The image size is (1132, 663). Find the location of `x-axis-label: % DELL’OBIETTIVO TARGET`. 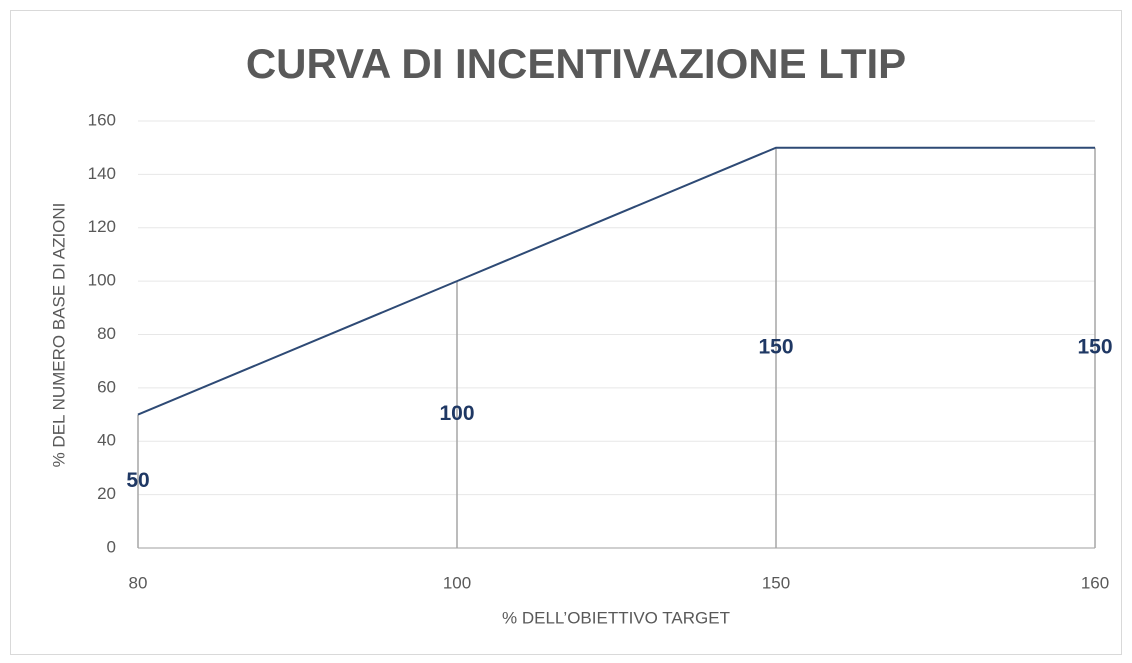

x-axis-label: % DELL’OBIETTIVO TARGET is located at coordinates (616, 617).